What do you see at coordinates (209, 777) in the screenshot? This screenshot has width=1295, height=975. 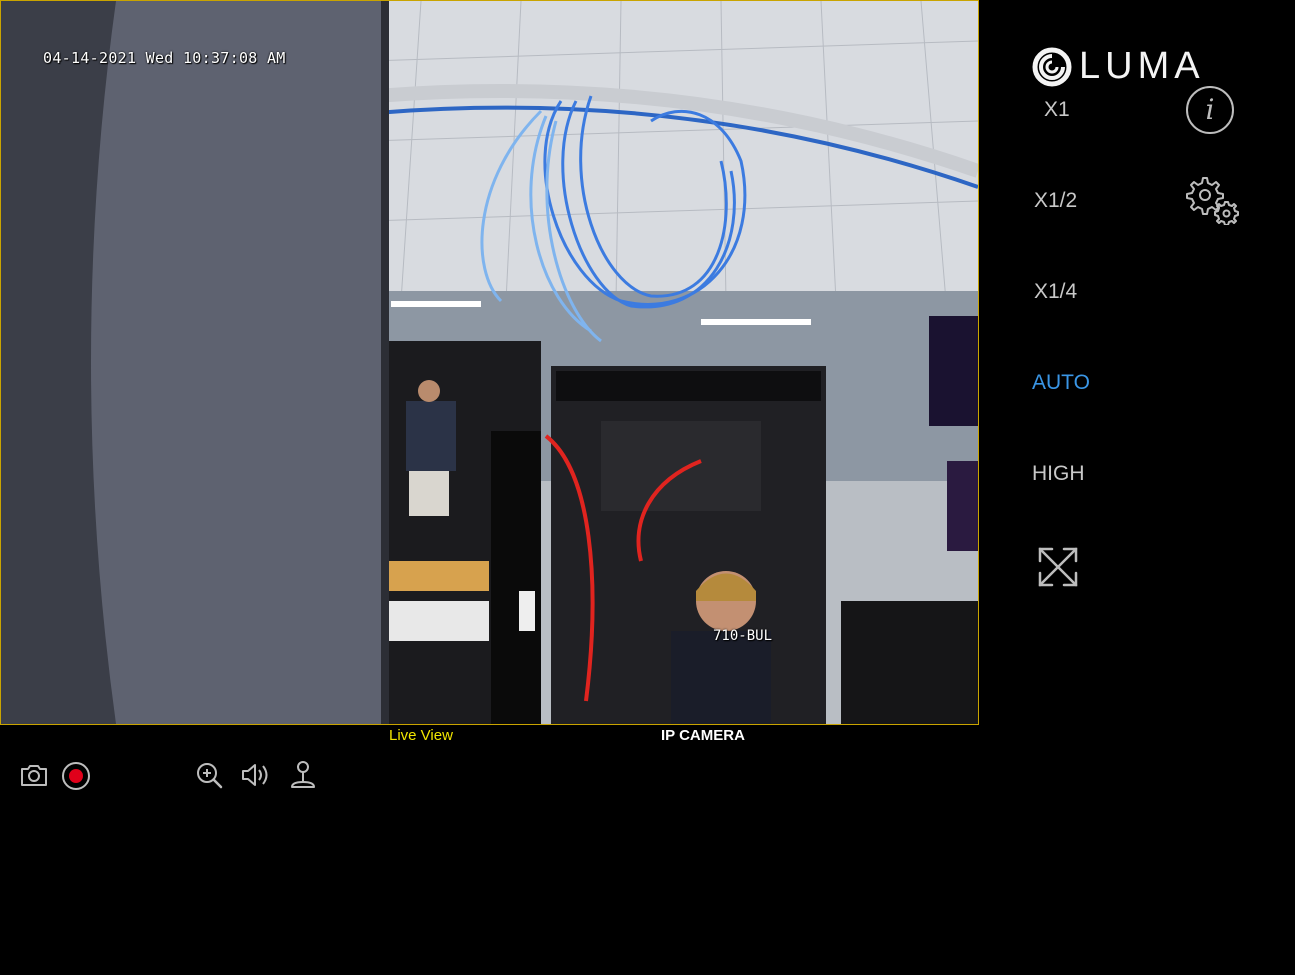 I see `zoom-in-icon` at bounding box center [209, 777].